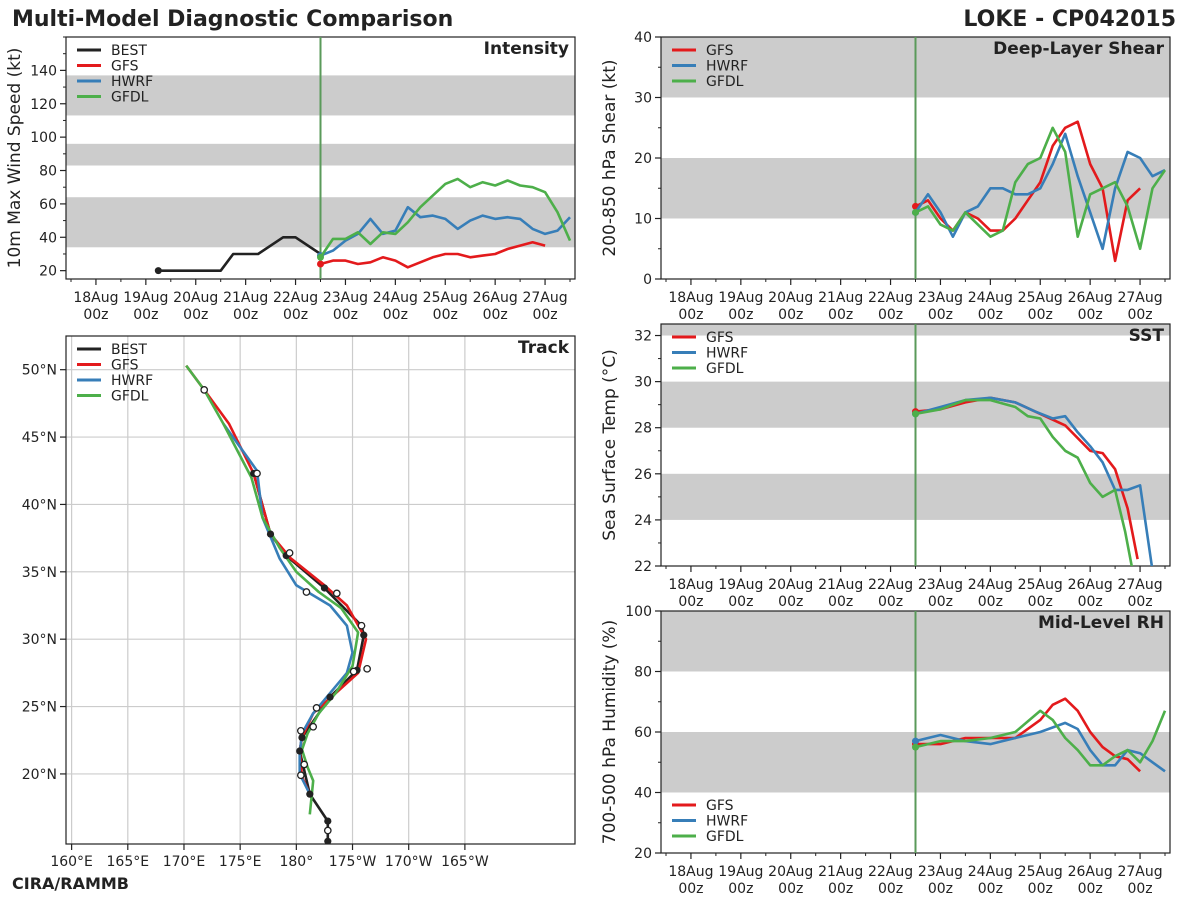  Describe the element at coordinates (43, 71) in the screenshot. I see `y-tick-label: 140` at that location.